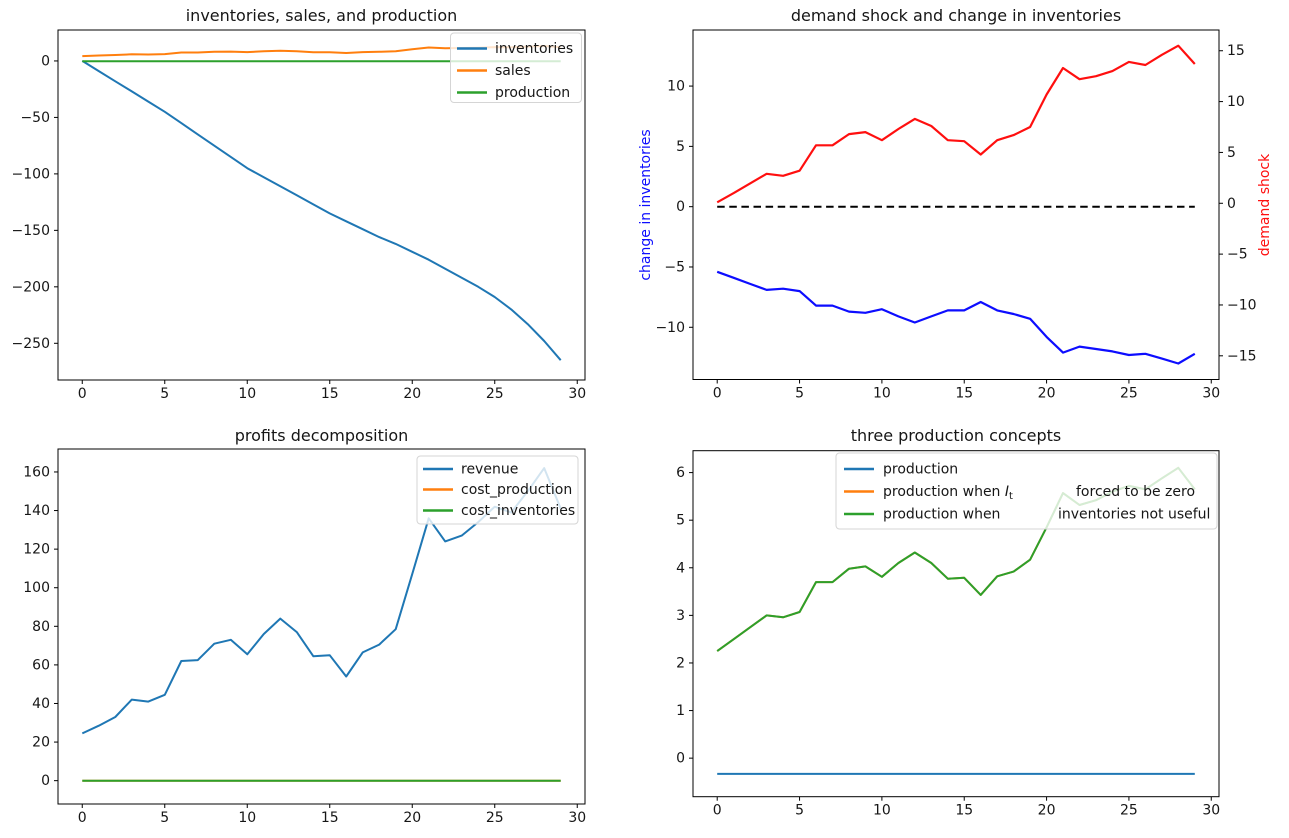 The height and width of the screenshot is (838, 1289). Describe the element at coordinates (956, 15) in the screenshot. I see `subplot-2-title: demand shock and change in inventories` at that location.